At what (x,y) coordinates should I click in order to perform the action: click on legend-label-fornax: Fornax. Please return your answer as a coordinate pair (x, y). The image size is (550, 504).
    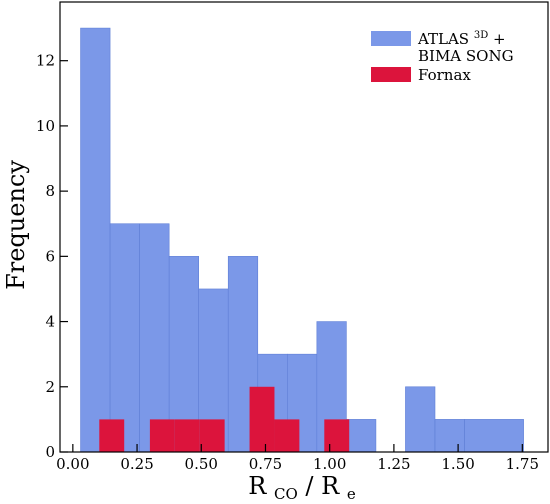
    Looking at the image, I should click on (444, 75).